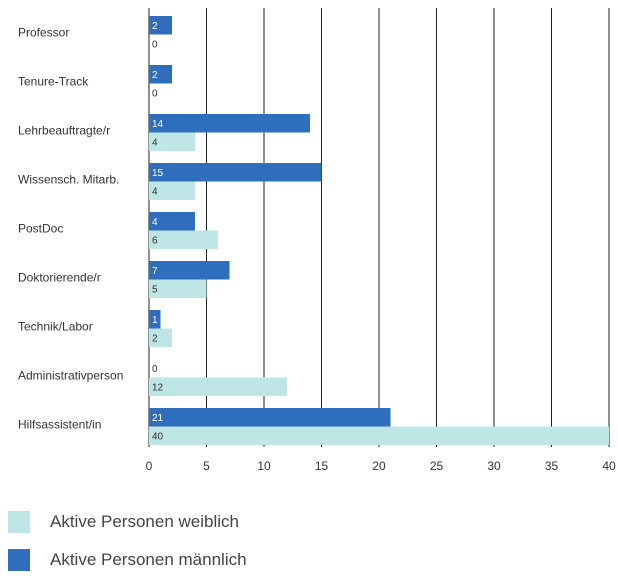 The image size is (618, 586). I want to click on x-tick-label-25: 25, so click(437, 466).